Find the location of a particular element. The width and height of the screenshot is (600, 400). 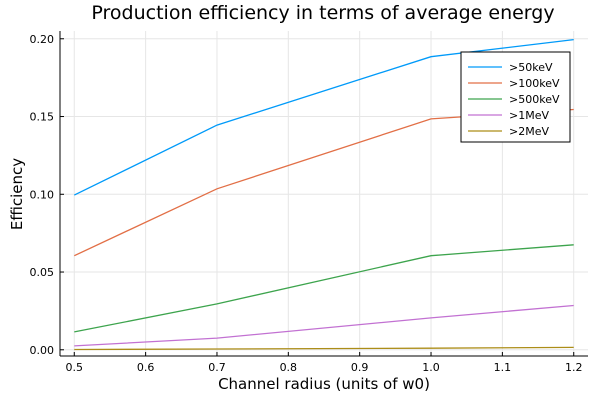

y-tick-label: 0.00 is located at coordinates (42, 350).